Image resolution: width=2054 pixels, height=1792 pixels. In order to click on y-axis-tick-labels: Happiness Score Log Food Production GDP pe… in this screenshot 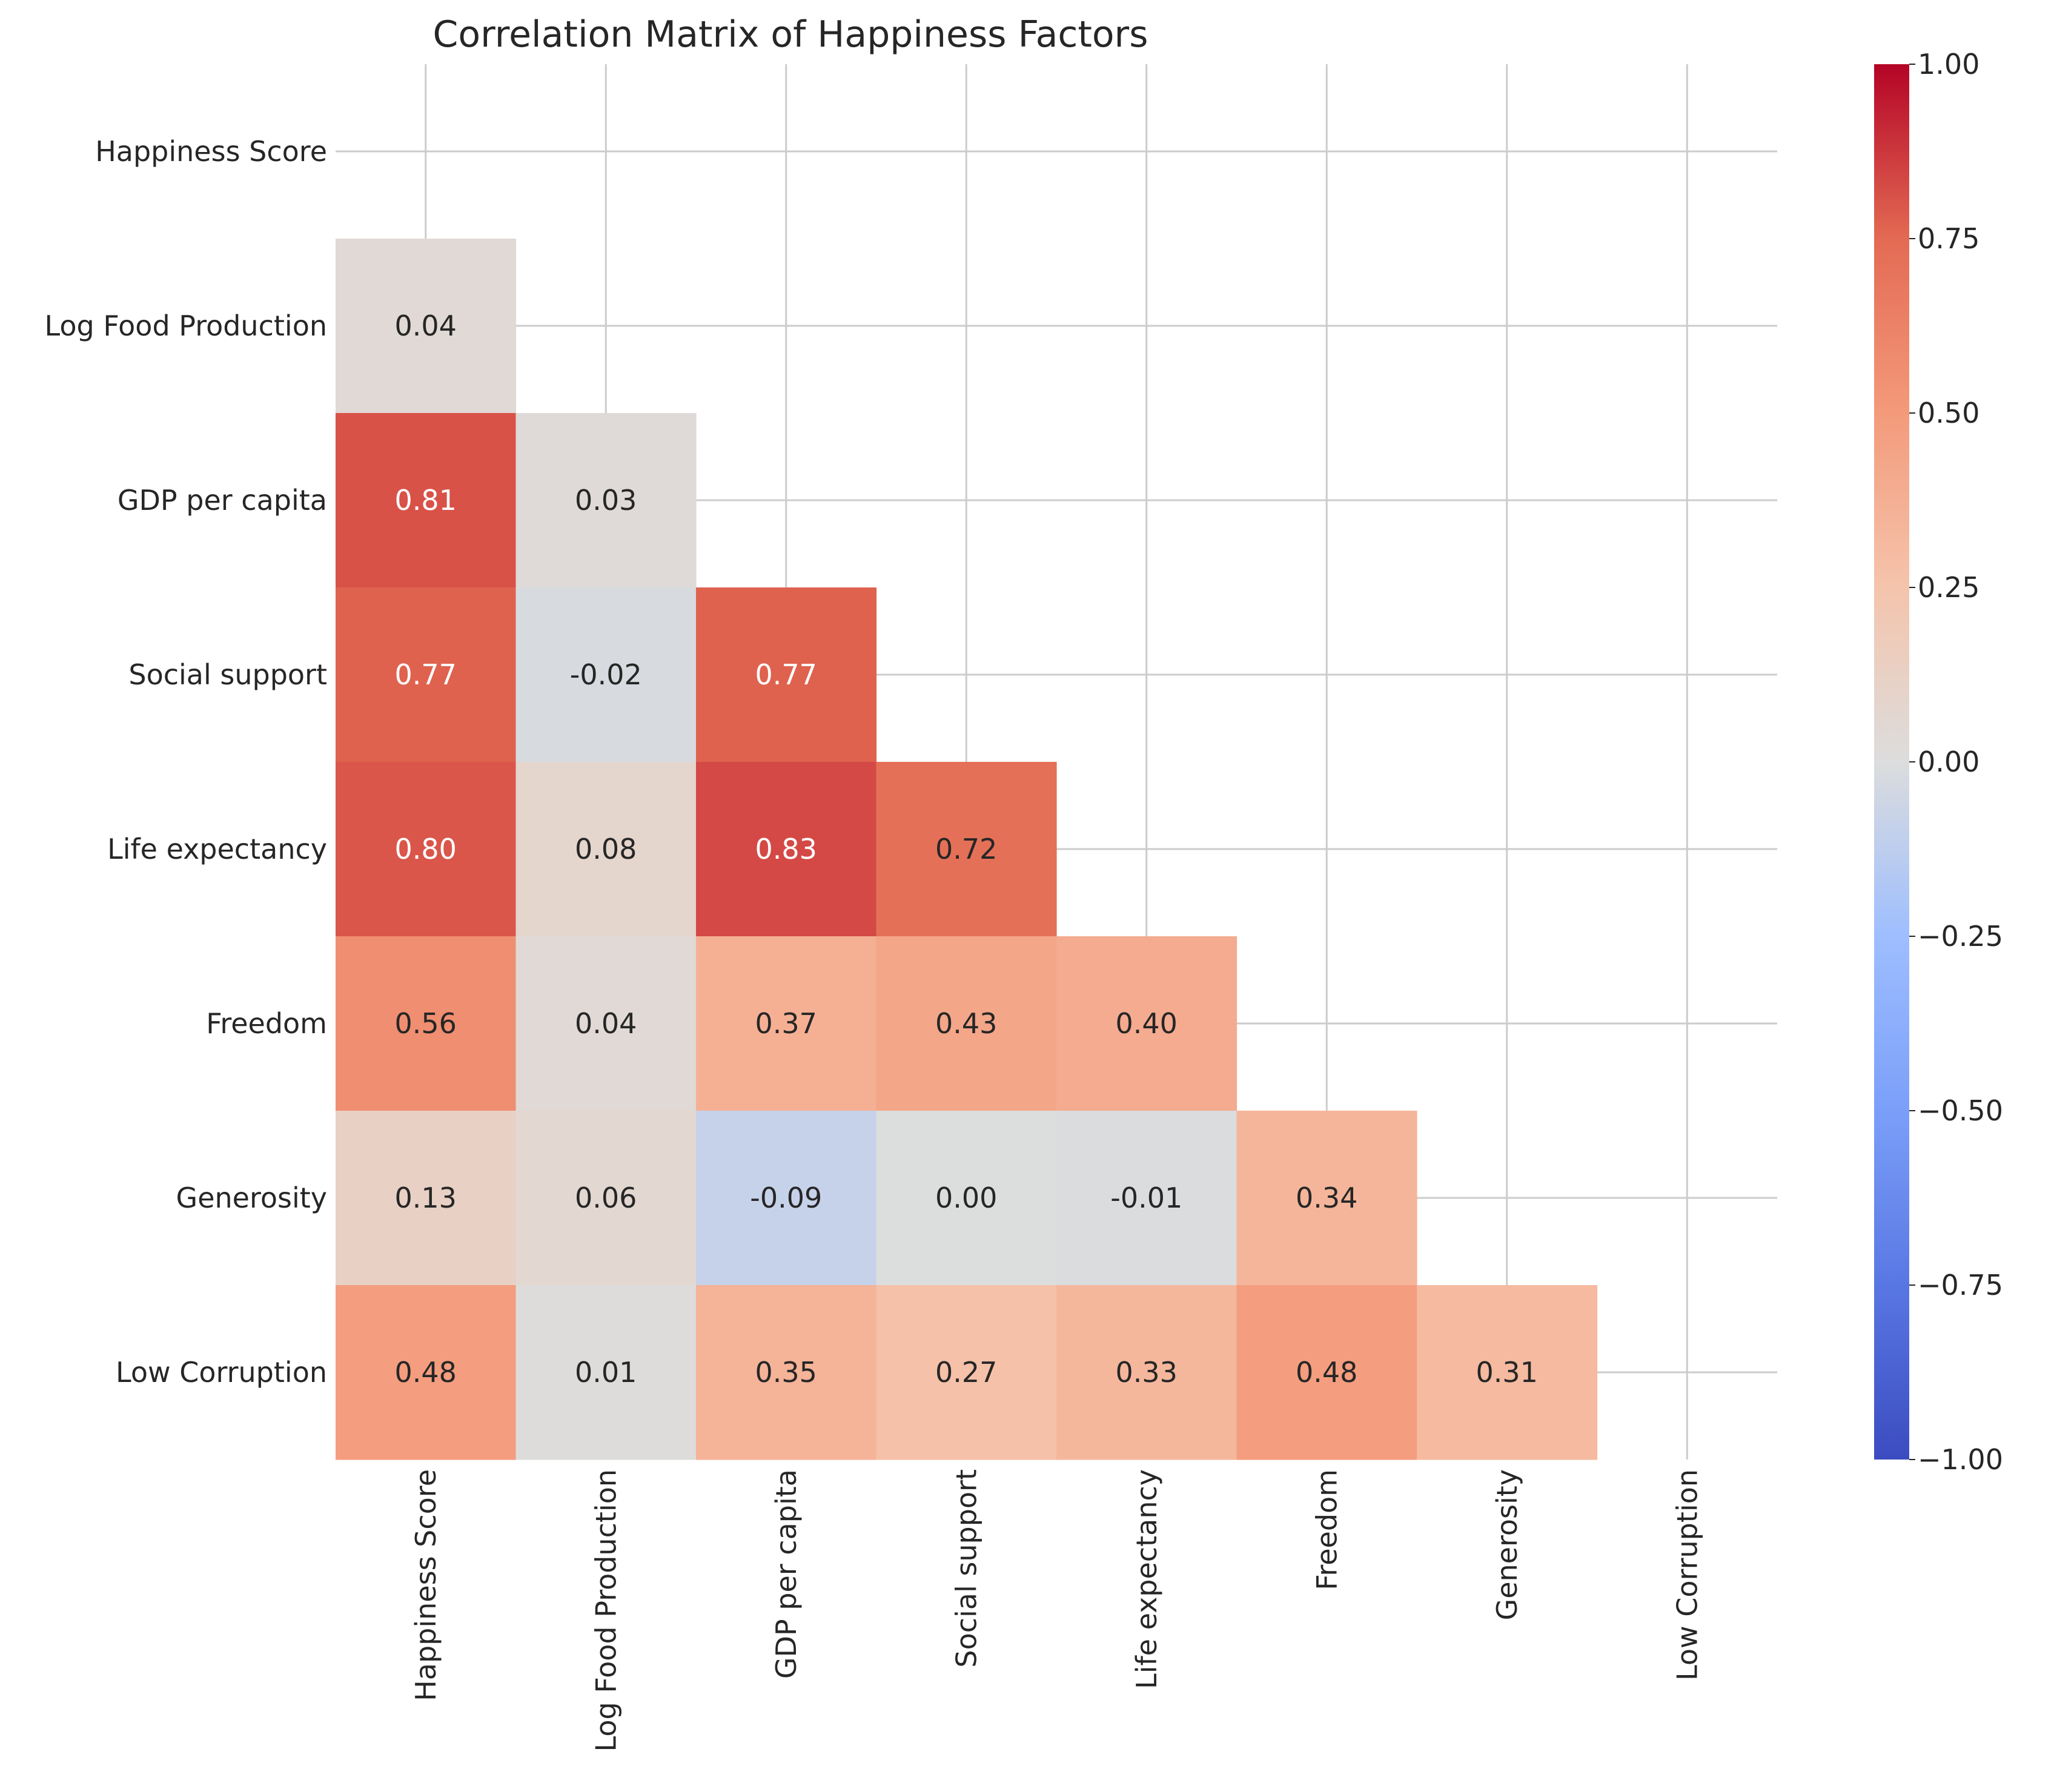, I will do `click(186, 762)`.